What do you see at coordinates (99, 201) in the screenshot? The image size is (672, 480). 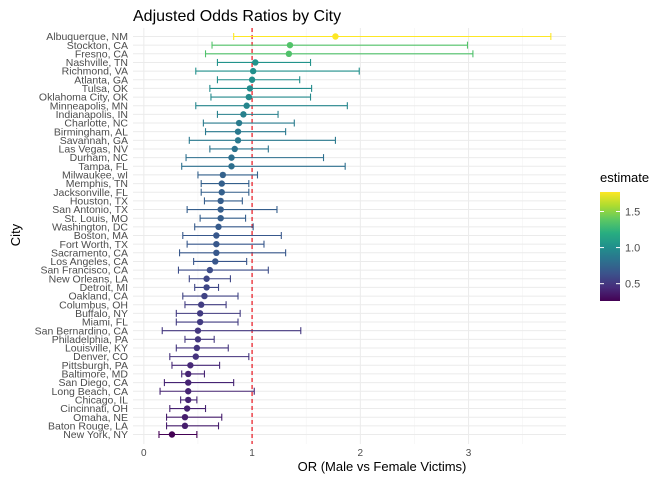 I see `y-tick-label: Houston, TX` at bounding box center [99, 201].